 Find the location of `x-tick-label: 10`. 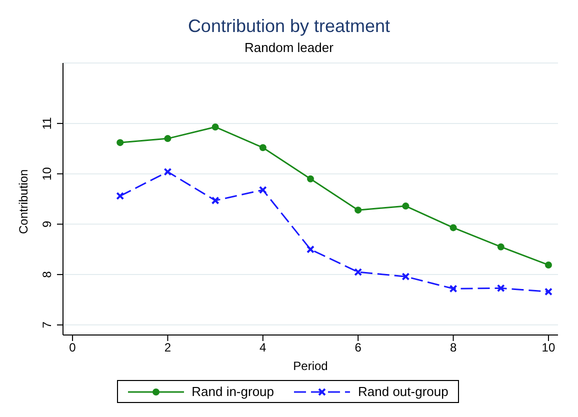

x-tick-label: 10 is located at coordinates (549, 347).